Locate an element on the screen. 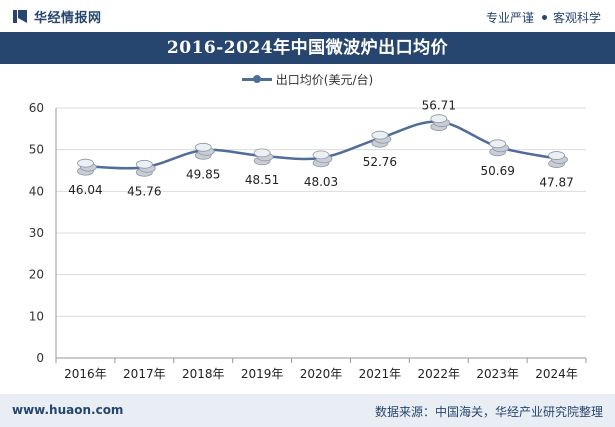 This screenshot has width=615, height=427. slogan: 专业严谨 客观科学 is located at coordinates (543, 17).